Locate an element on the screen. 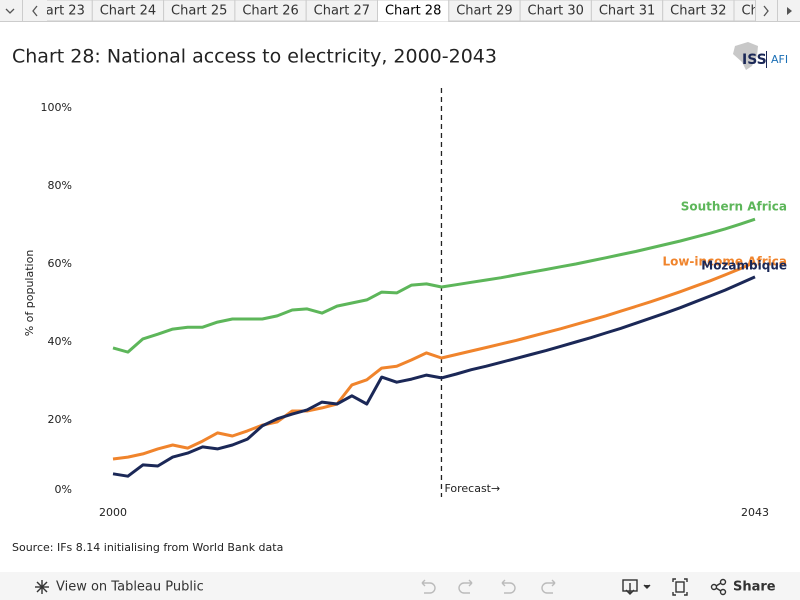  logo: ISS AFI is located at coordinates (760, 56).